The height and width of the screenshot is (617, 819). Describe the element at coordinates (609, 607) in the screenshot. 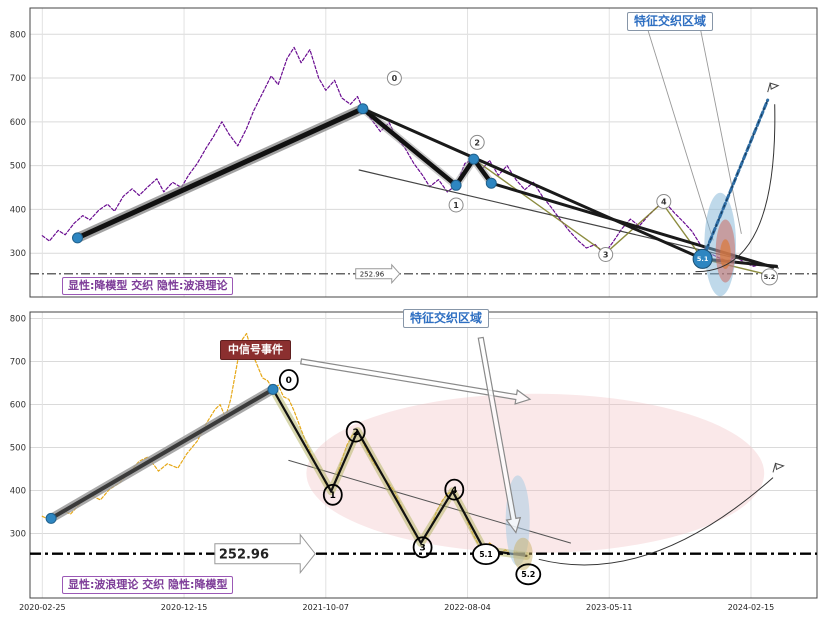

I see `svg-text: 2023-05-11` at that location.